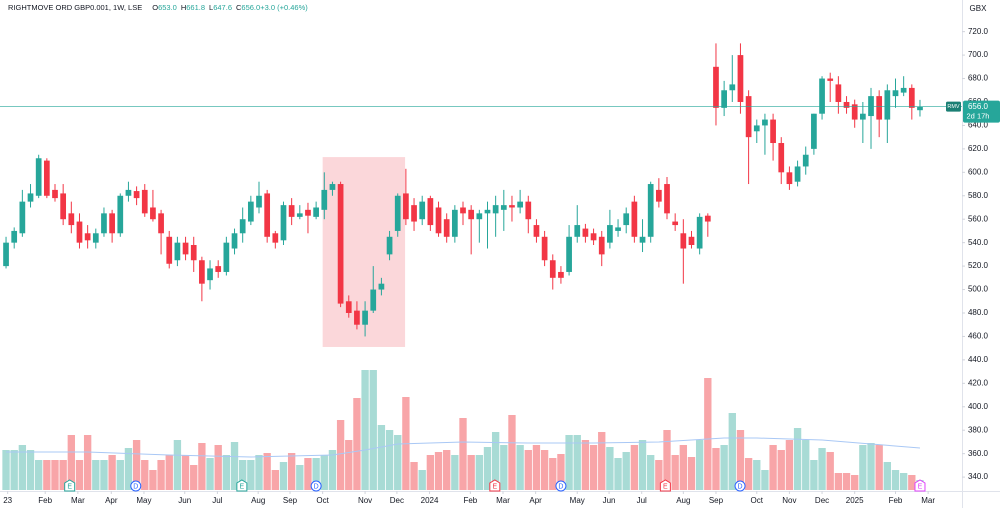 Image resolution: width=1000 pixels, height=508 pixels. What do you see at coordinates (822, 500) in the screenshot?
I see `x-tick-label: Dec` at bounding box center [822, 500].